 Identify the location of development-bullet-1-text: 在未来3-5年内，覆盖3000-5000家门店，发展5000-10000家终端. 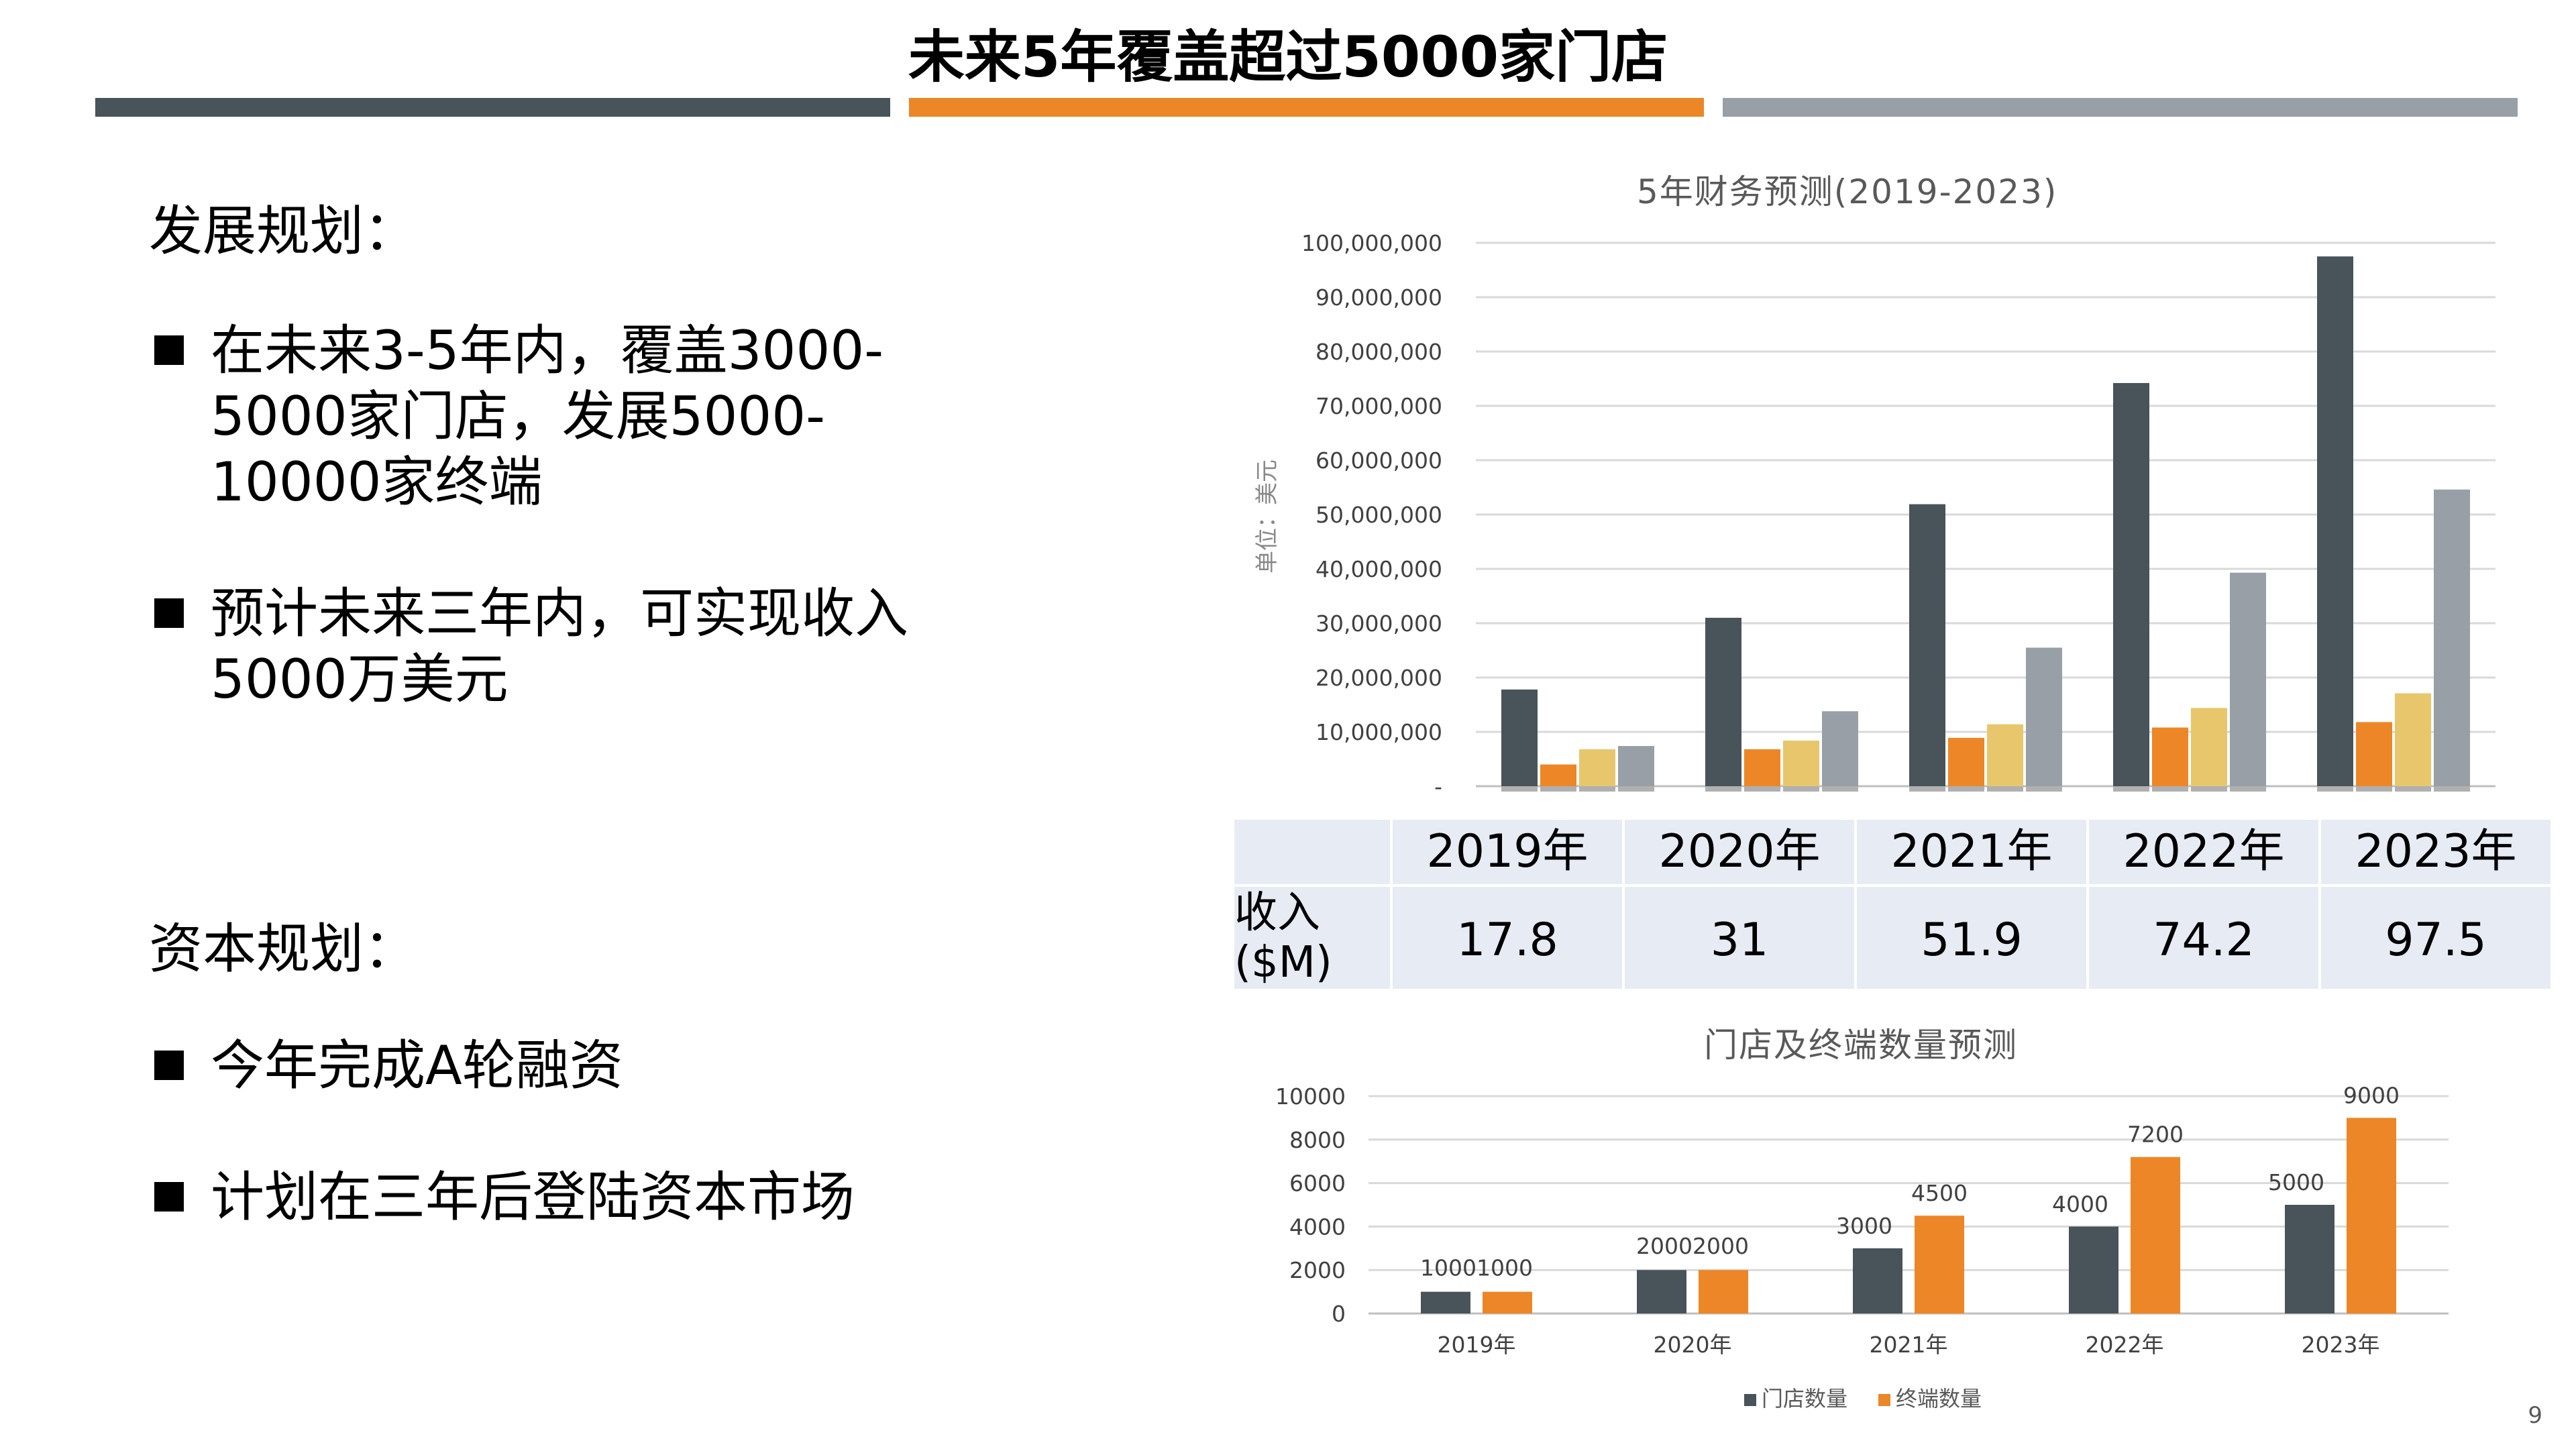
(547, 416).